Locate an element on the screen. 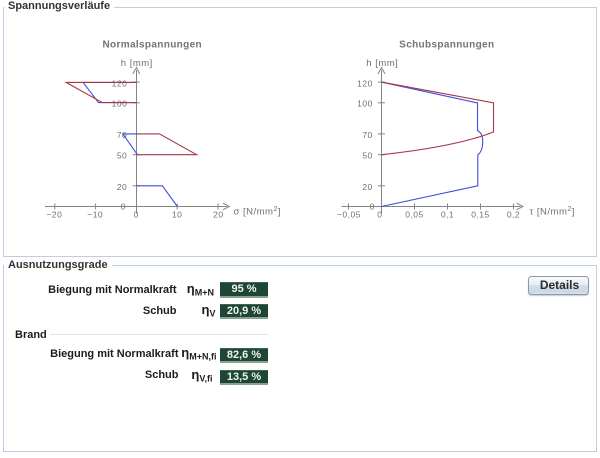 The height and width of the screenshot is (458, 600). svg-text: 0,1 is located at coordinates (447, 215).